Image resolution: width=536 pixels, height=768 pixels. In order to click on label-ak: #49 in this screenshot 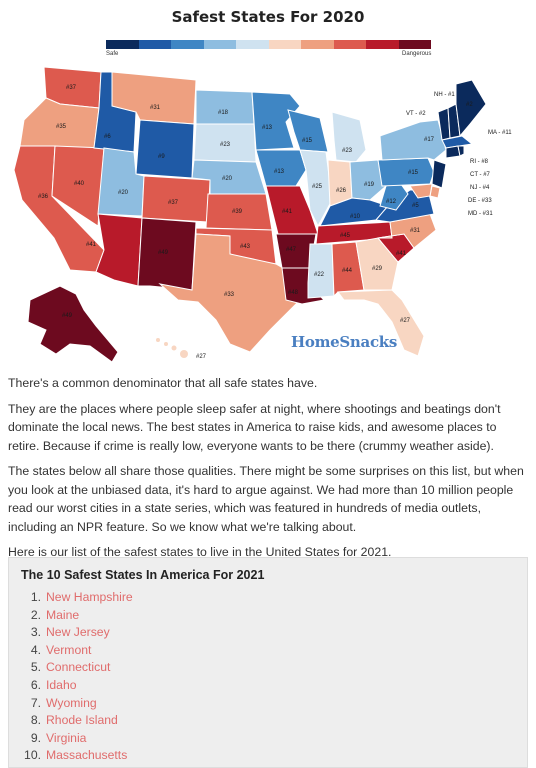, I will do `click(67, 316)`.